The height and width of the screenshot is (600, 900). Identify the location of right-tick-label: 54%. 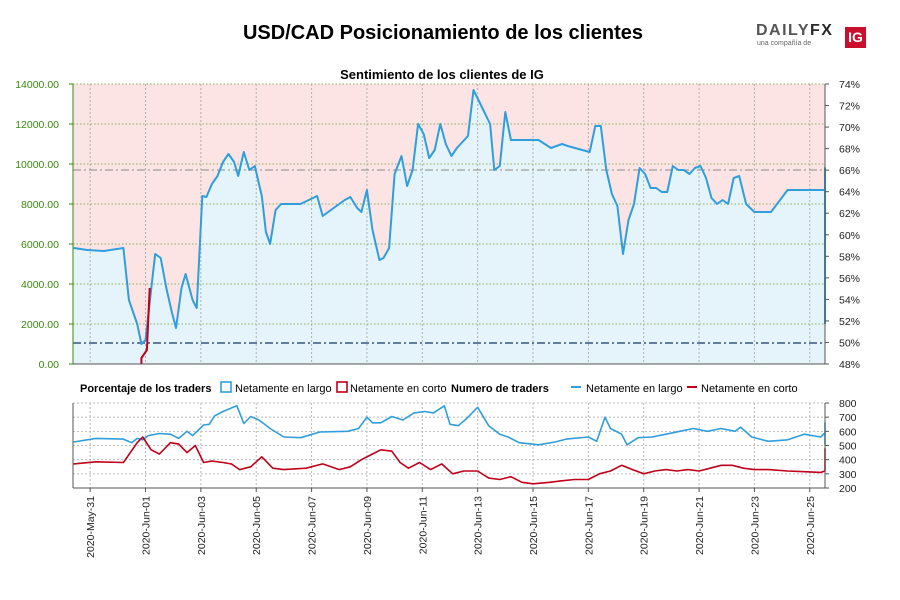
(849, 300).